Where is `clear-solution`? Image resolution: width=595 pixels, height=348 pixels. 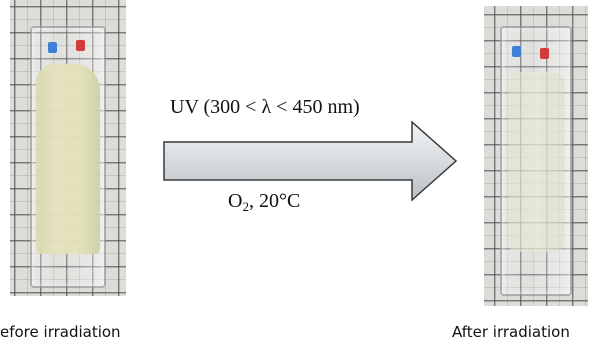 clear-solution is located at coordinates (536, 162).